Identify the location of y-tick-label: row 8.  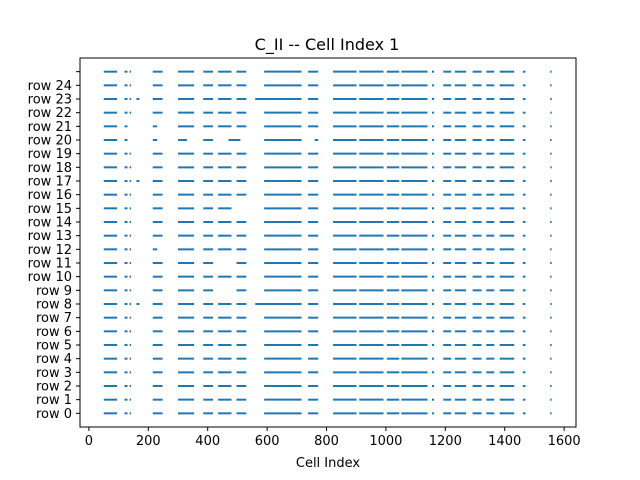
(54, 305).